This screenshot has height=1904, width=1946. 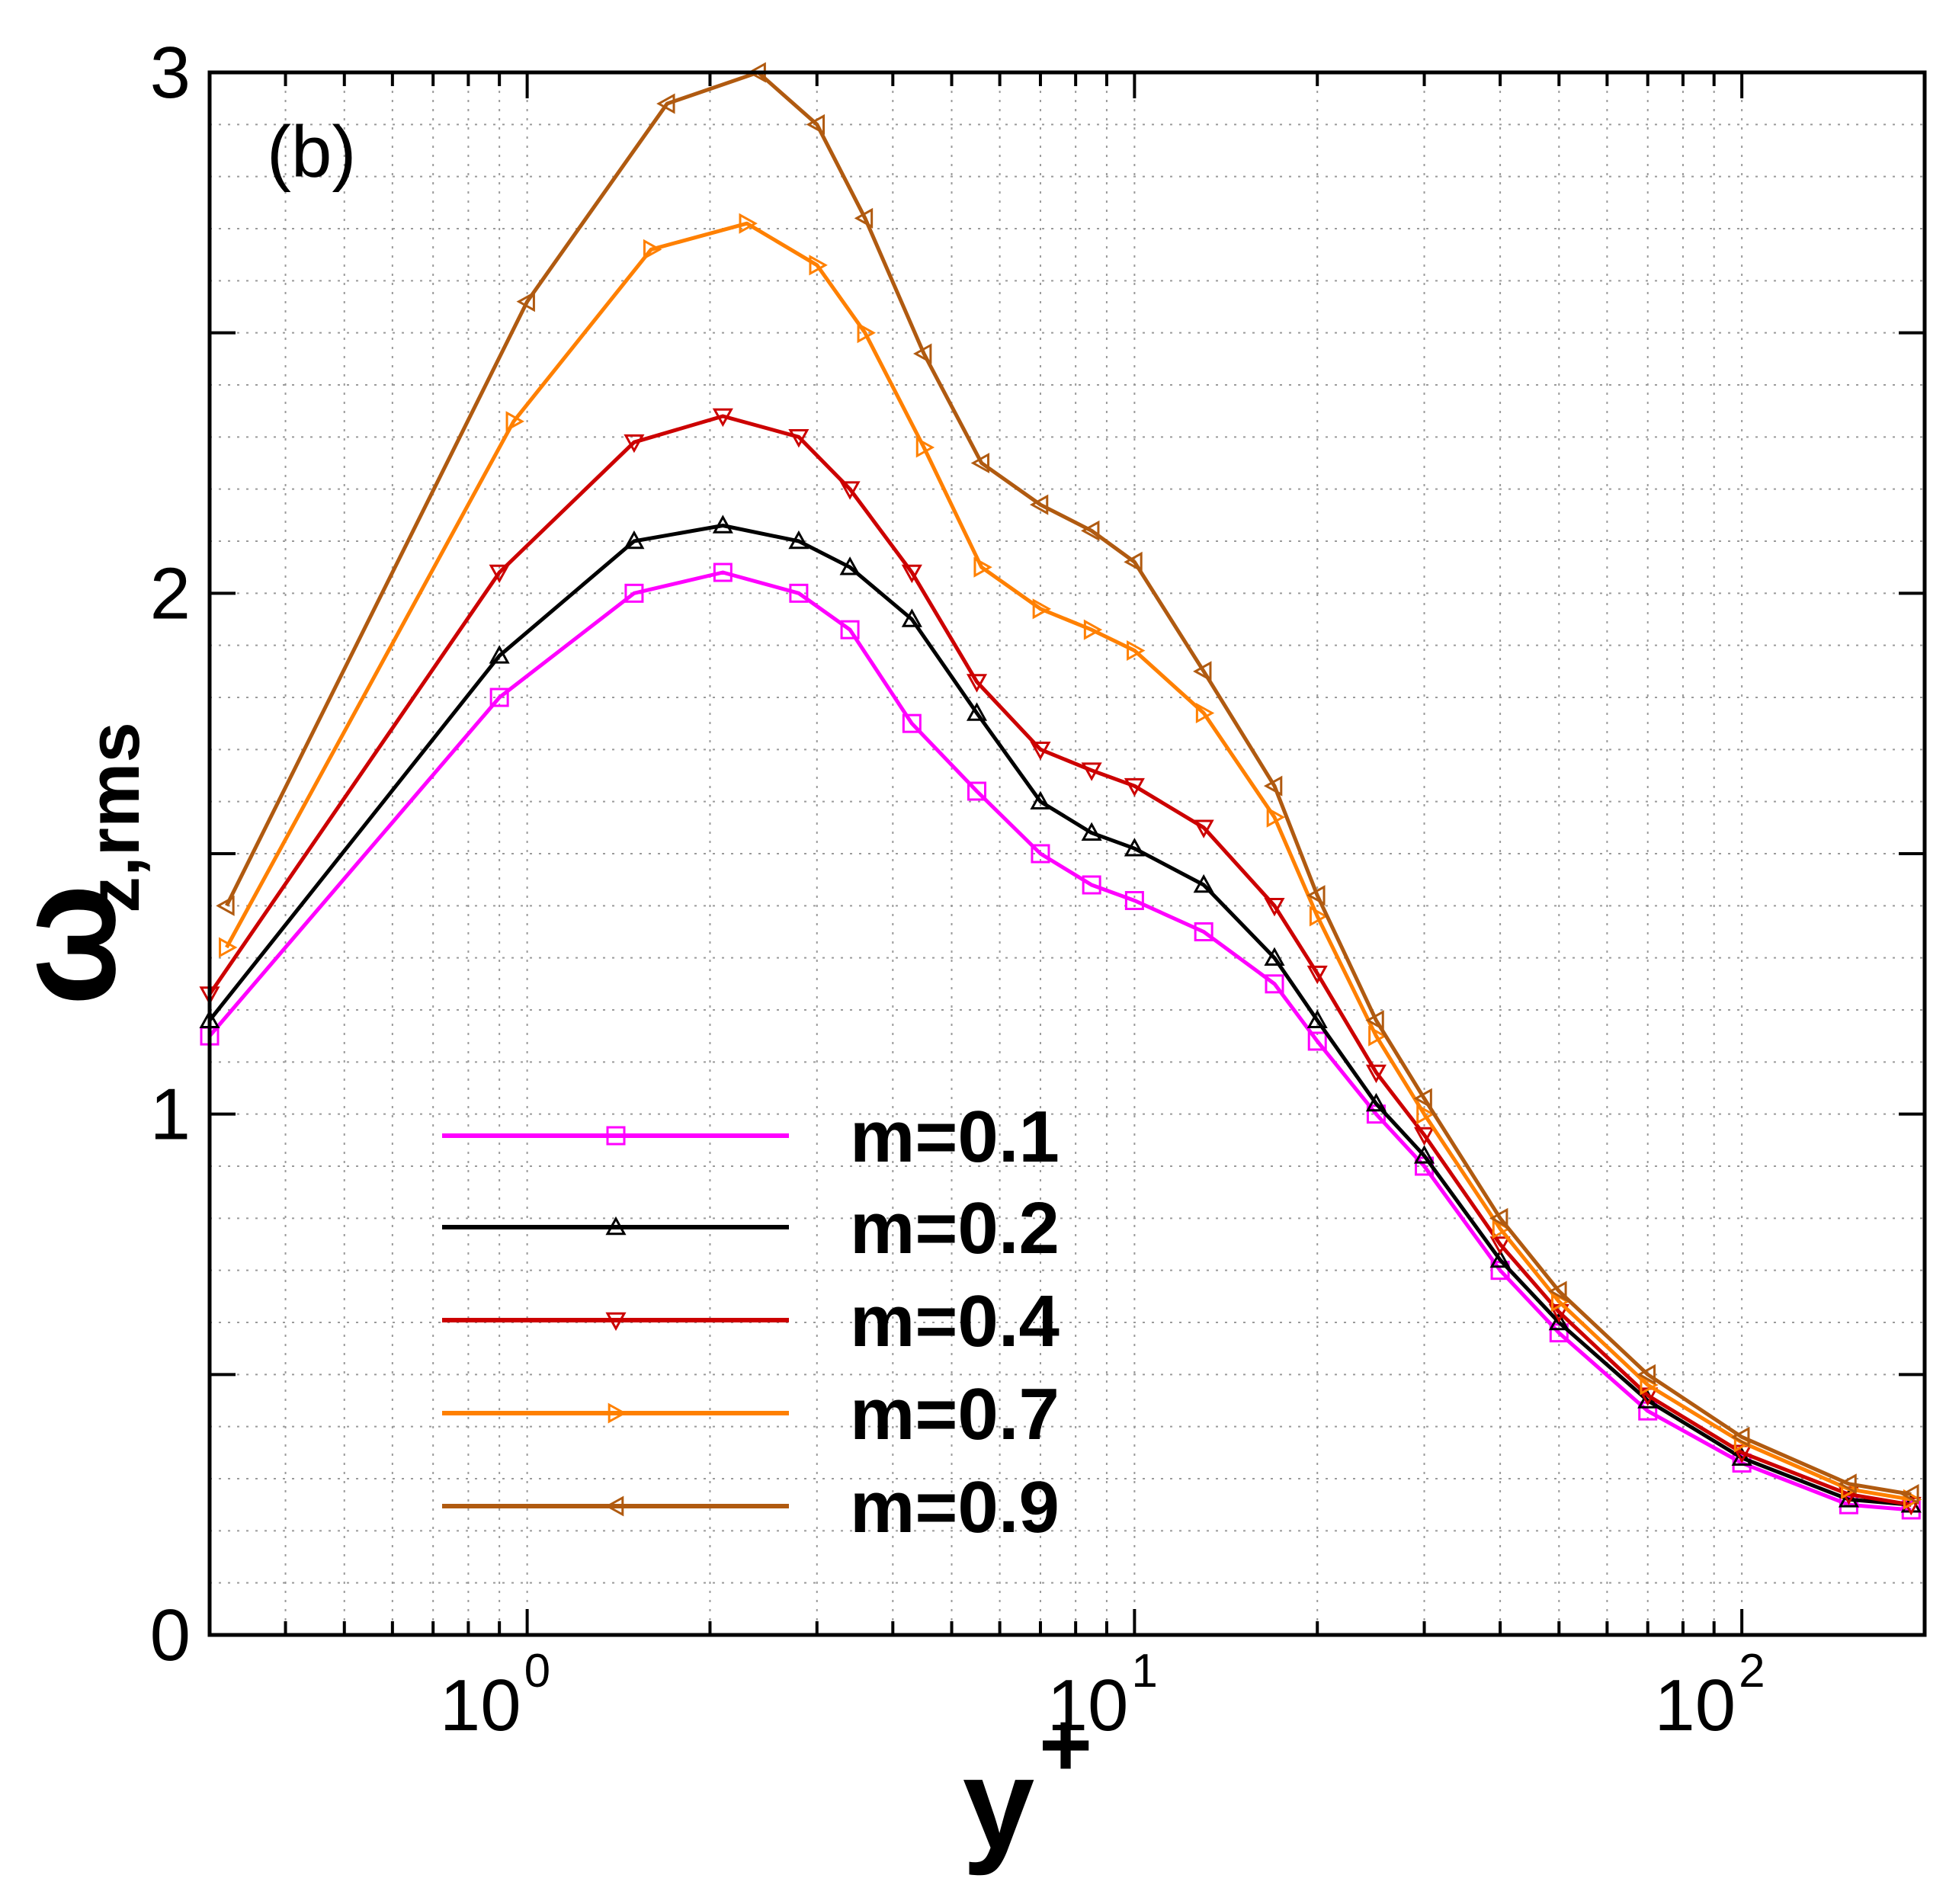 What do you see at coordinates (955, 1137) in the screenshot?
I see `legend-label: m=0.1` at bounding box center [955, 1137].